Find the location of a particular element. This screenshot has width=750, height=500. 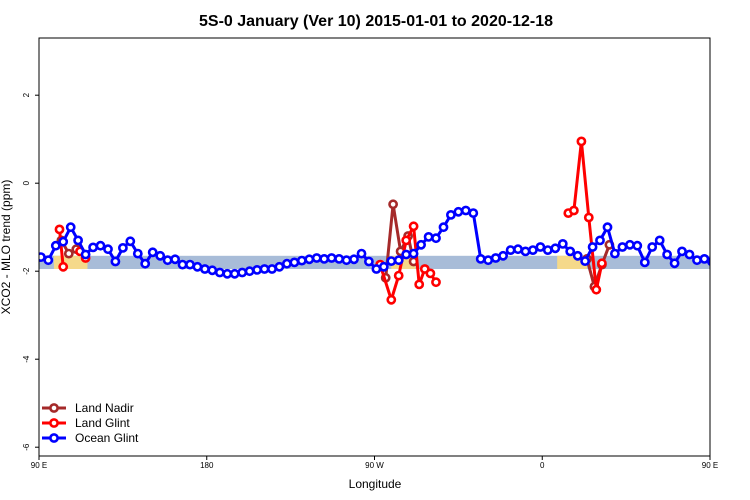

y-tick-label: 2 is located at coordinates (26, 94).